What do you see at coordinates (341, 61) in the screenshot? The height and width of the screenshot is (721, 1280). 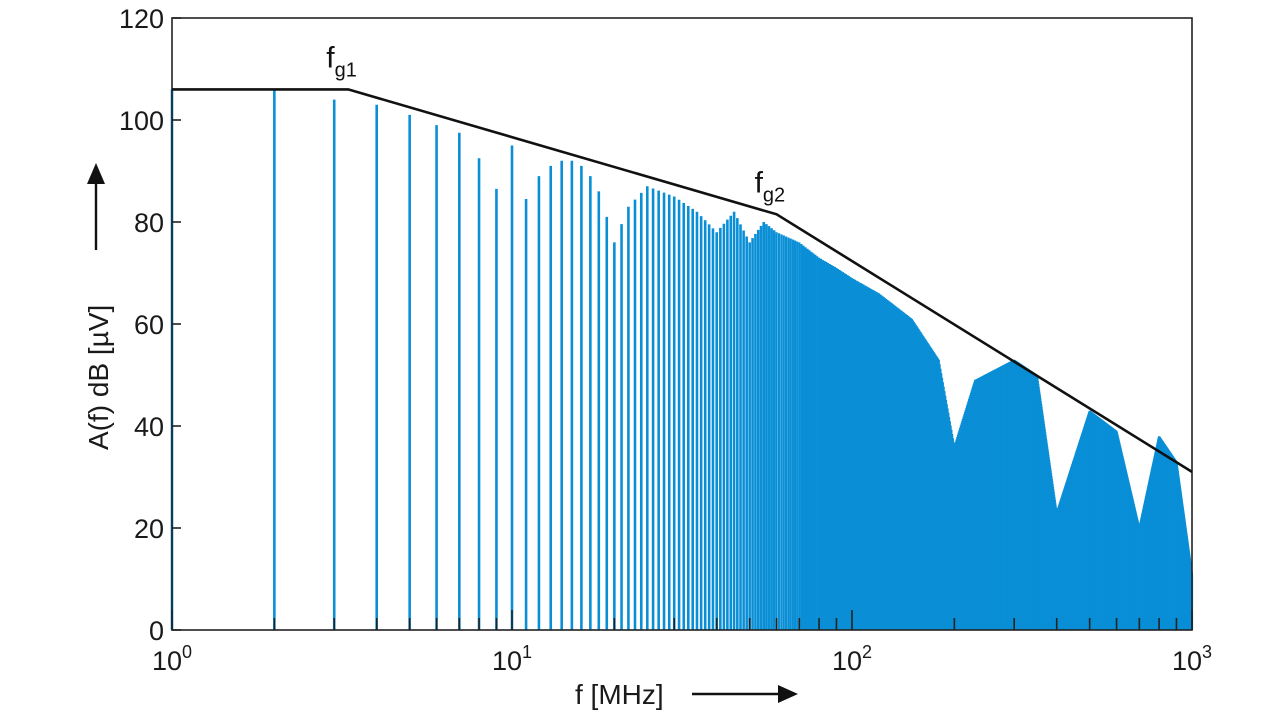 I see `corner-frequency-label: fg1` at bounding box center [341, 61].